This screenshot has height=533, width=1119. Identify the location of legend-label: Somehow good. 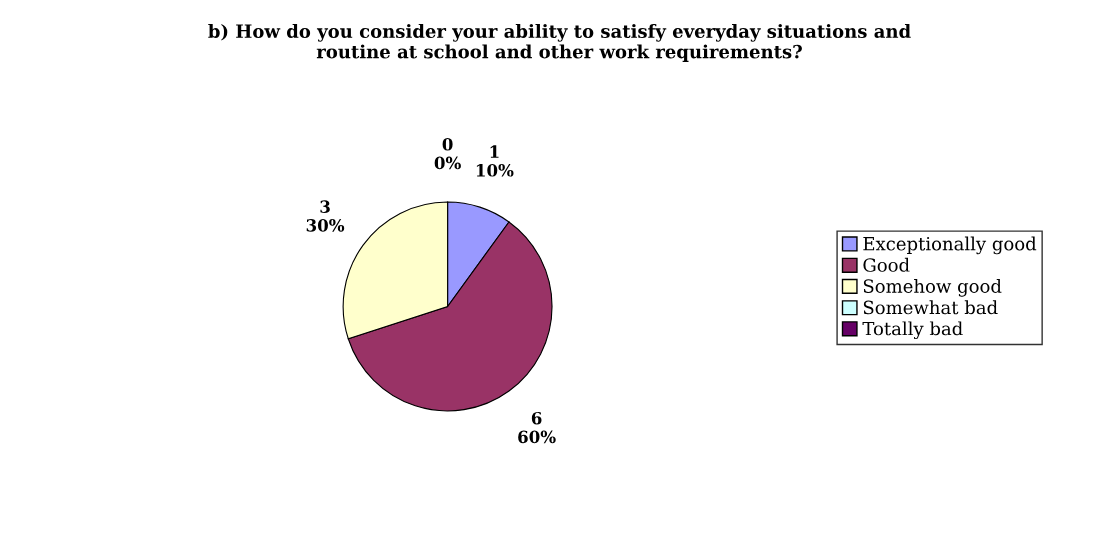
(932, 287).